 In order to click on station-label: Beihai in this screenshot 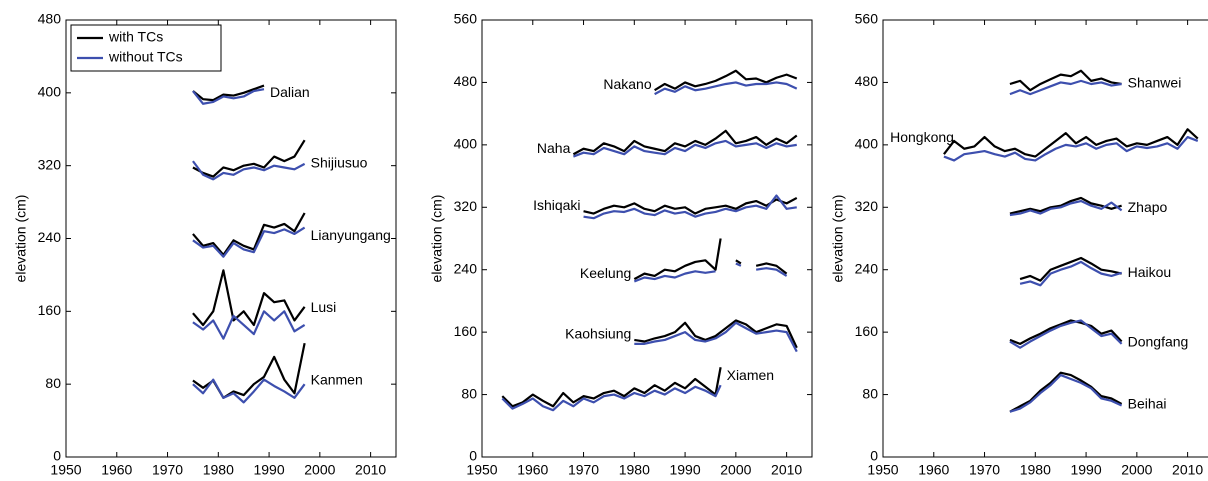, I will do `click(1147, 403)`.